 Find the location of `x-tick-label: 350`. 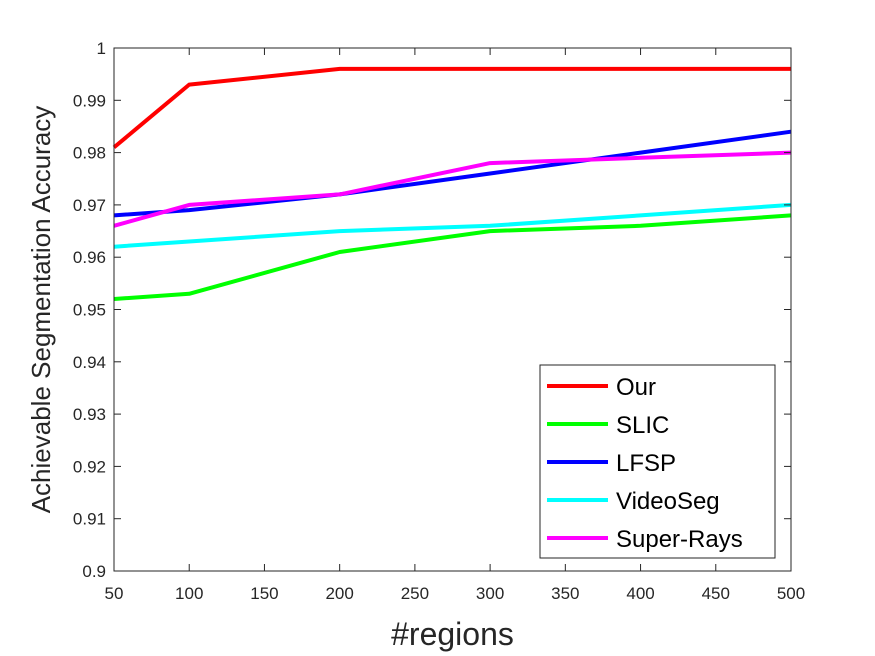

x-tick-label: 350 is located at coordinates (565, 593).